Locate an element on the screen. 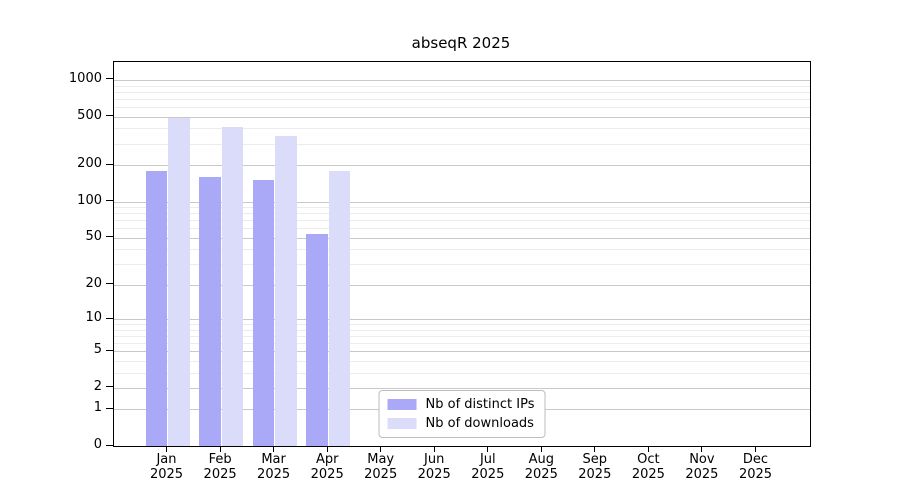 Image resolution: width=900 pixels, height=500 pixels. y-axis-tick-label: 1 is located at coordinates (97, 408).